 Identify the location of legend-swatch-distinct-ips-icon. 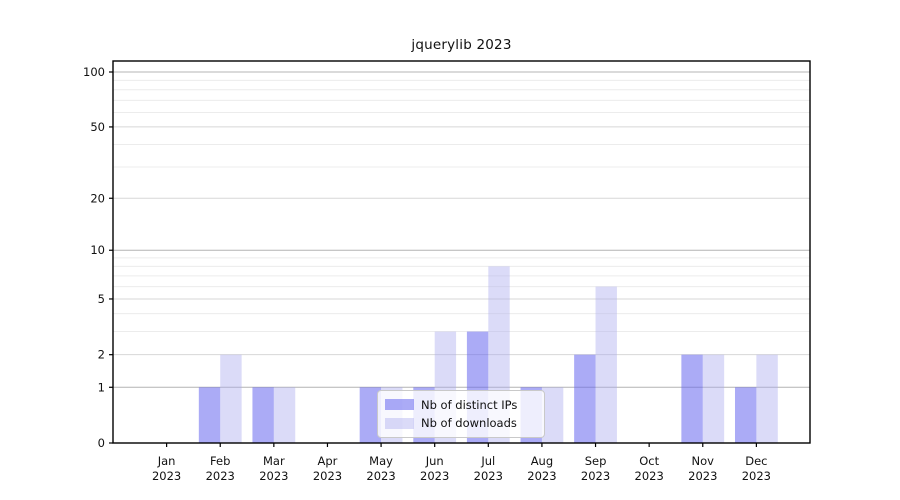
(399, 405).